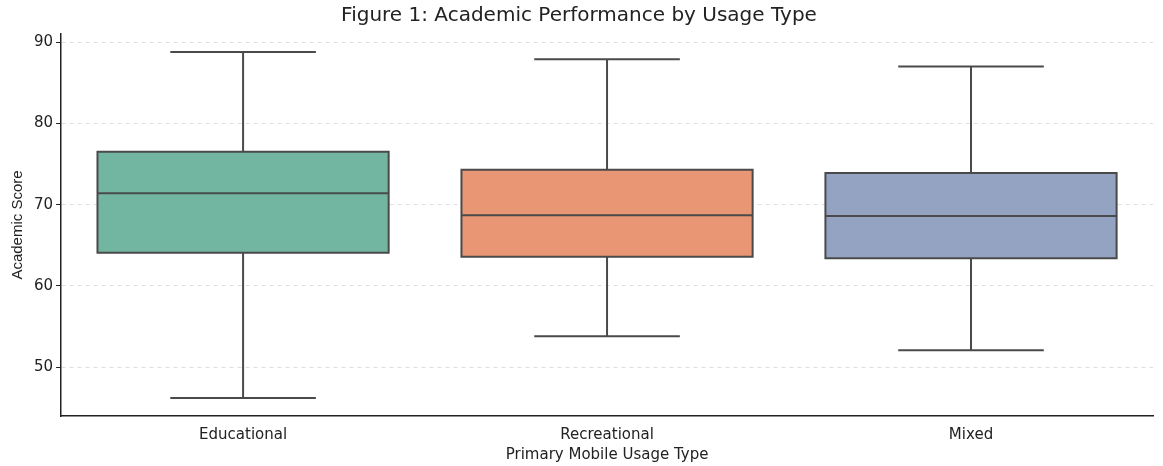 Image resolution: width=1163 pixels, height=466 pixels. What do you see at coordinates (43, 203) in the screenshot?
I see `y-tick-label: 70` at bounding box center [43, 203].